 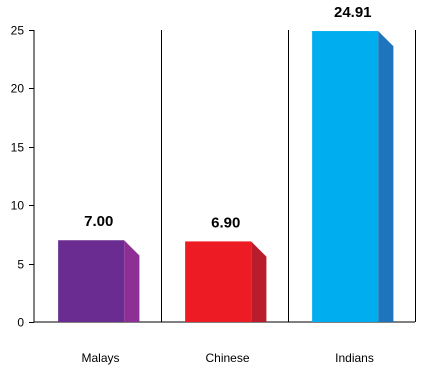 What do you see at coordinates (18, 31) in the screenshot?
I see `y-tick-label: 25` at bounding box center [18, 31].